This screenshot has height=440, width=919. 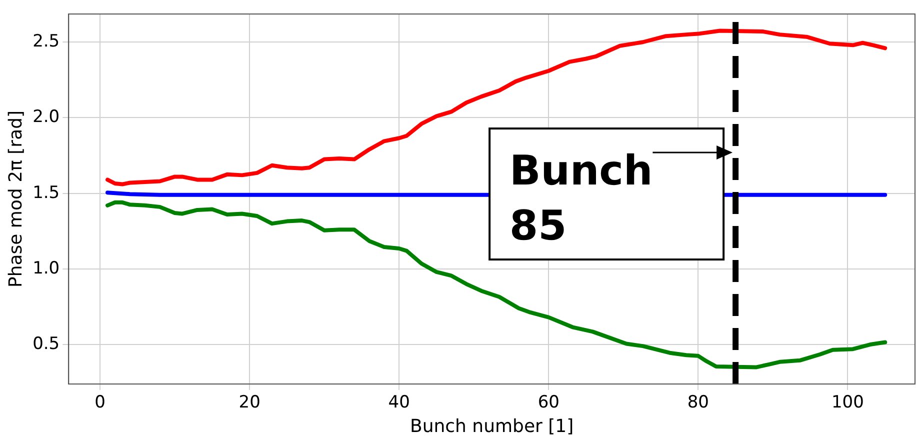 What do you see at coordinates (46, 268) in the screenshot?
I see `y-tick-label: 1.0` at bounding box center [46, 268].